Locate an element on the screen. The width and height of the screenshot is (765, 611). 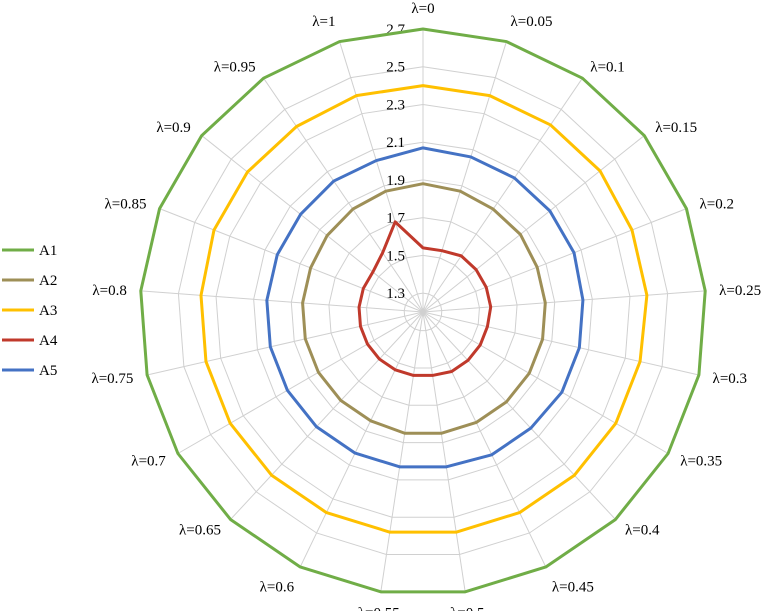
category-label: λ=0.9 is located at coordinates (173, 128).